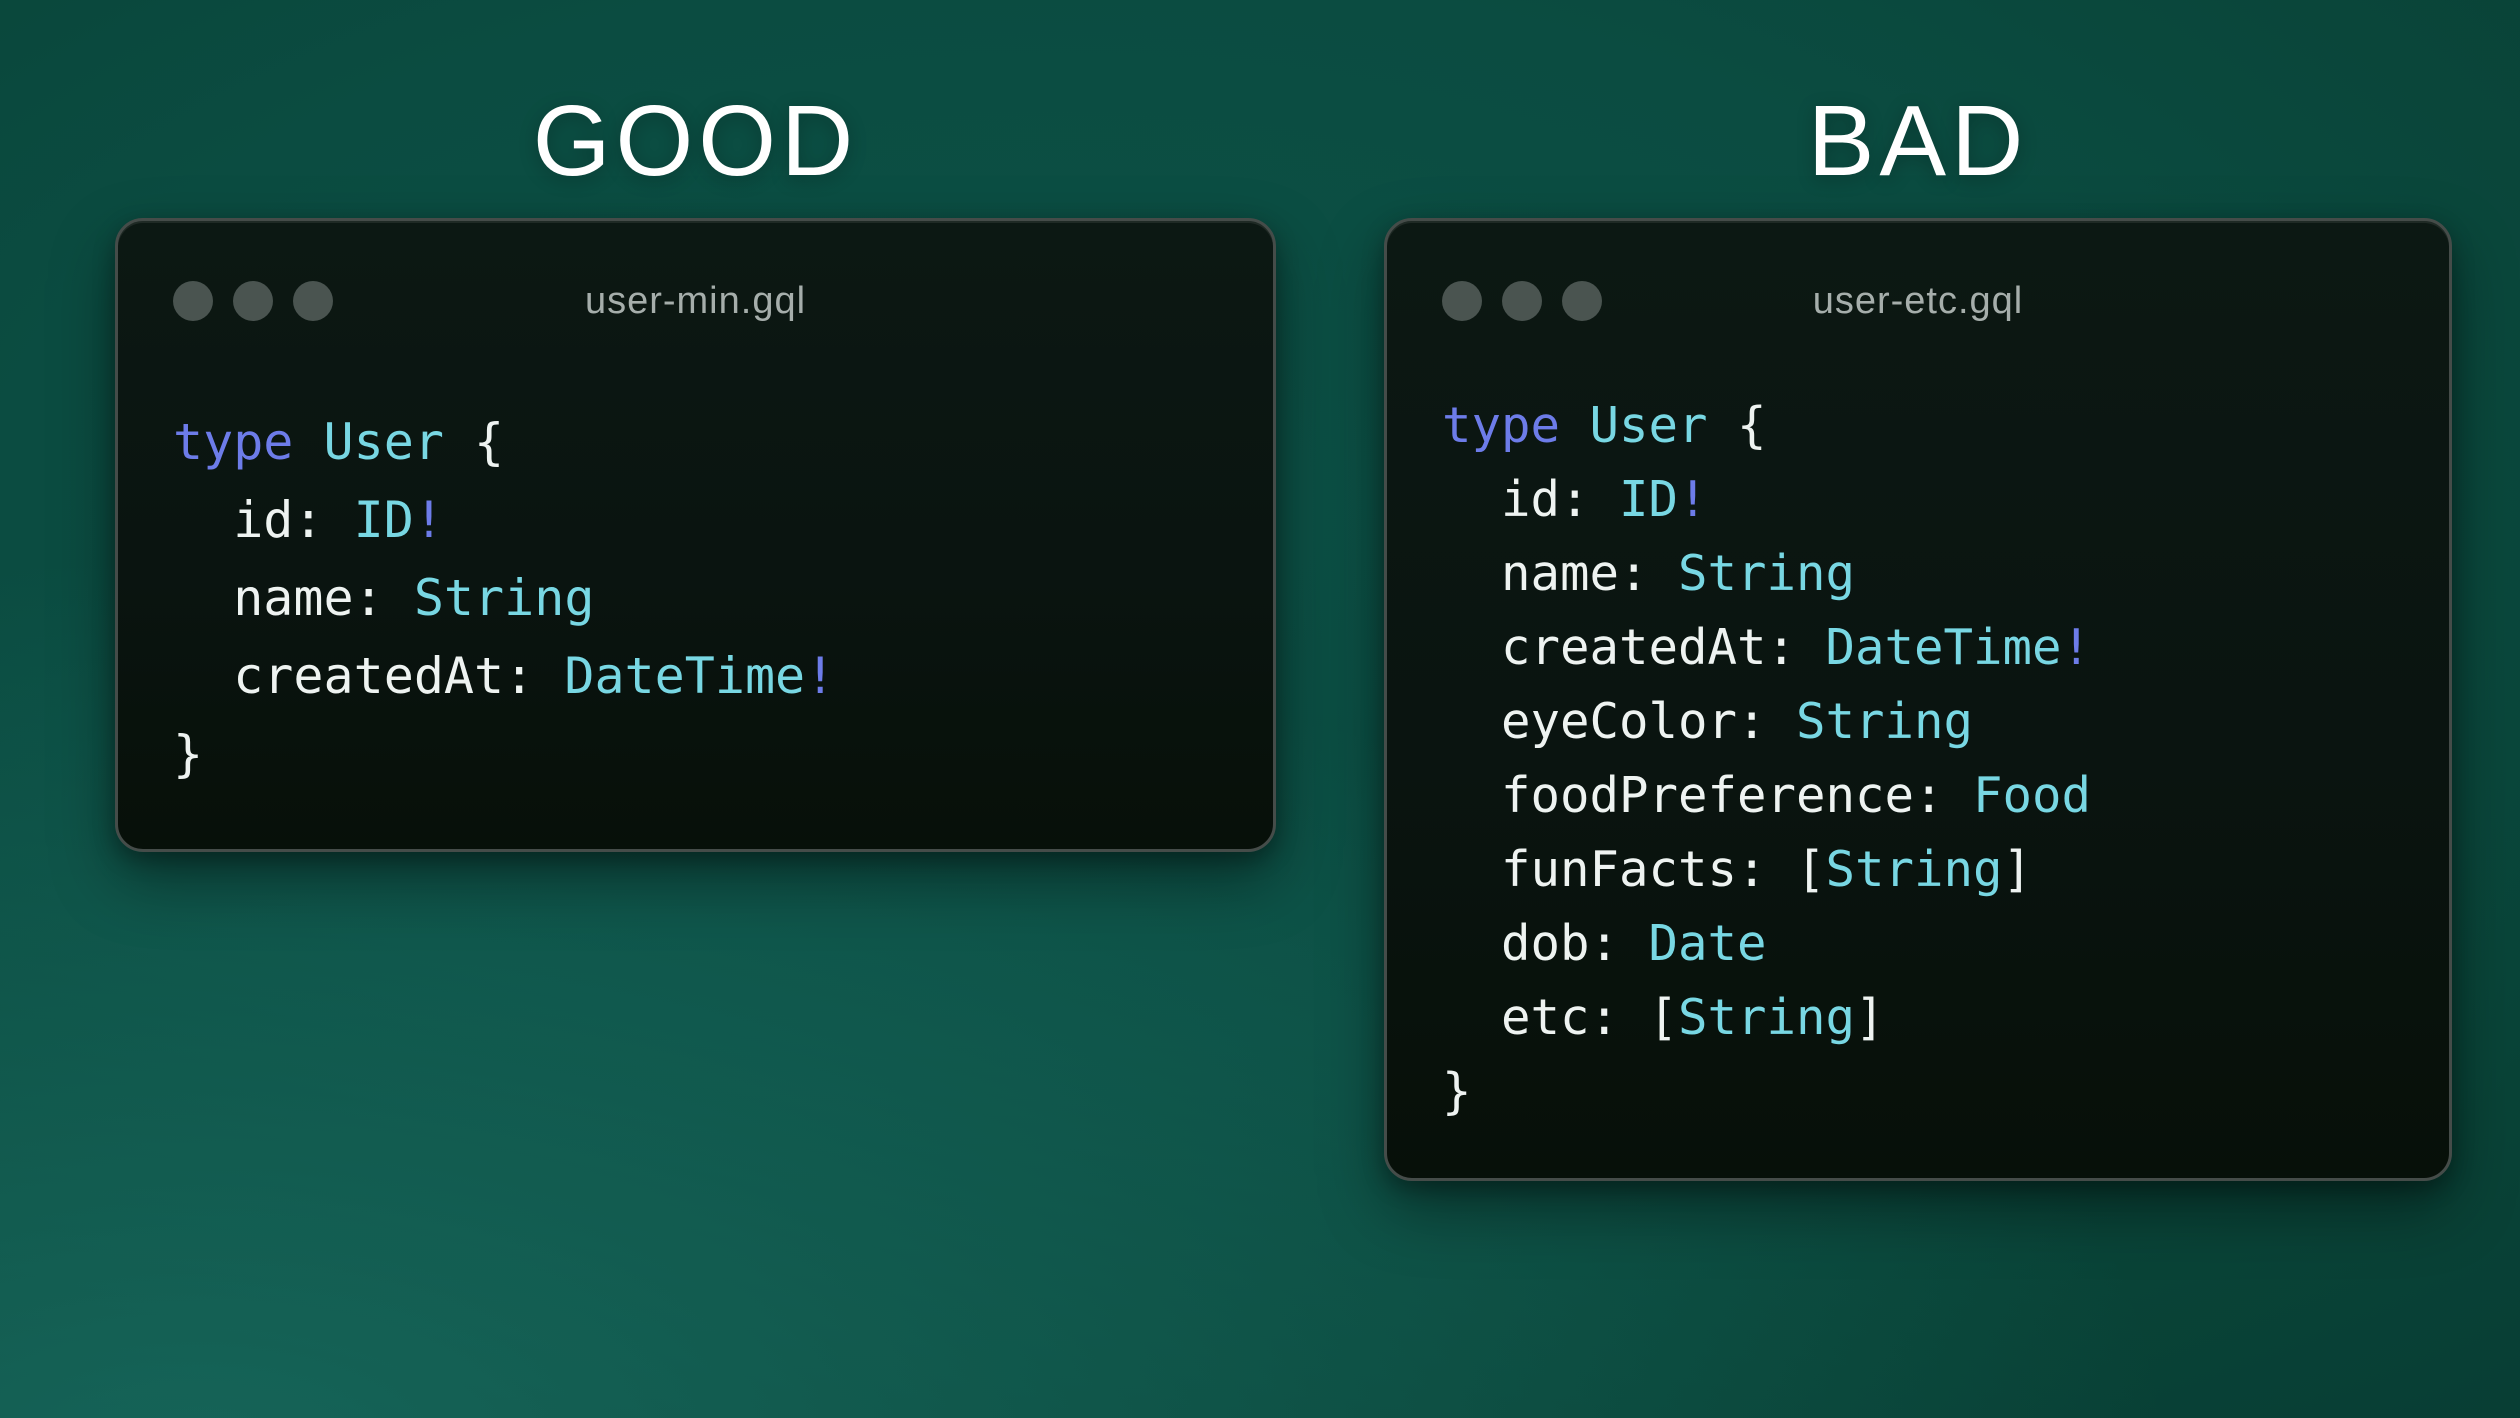  I want to click on bad-heading: BAD, so click(1918, 141).